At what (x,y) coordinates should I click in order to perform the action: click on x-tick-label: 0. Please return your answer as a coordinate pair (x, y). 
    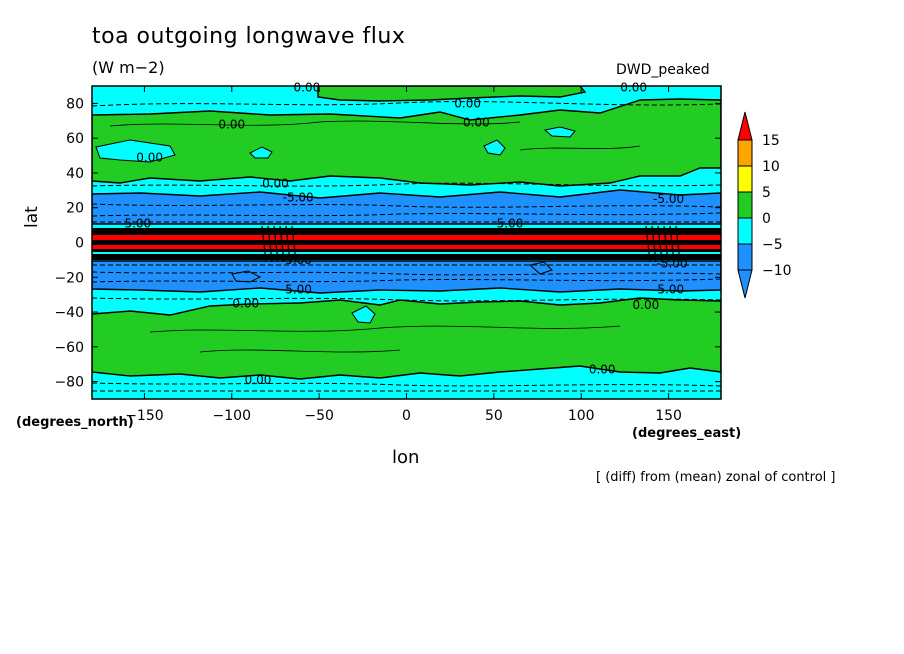
    Looking at the image, I should click on (406, 416).